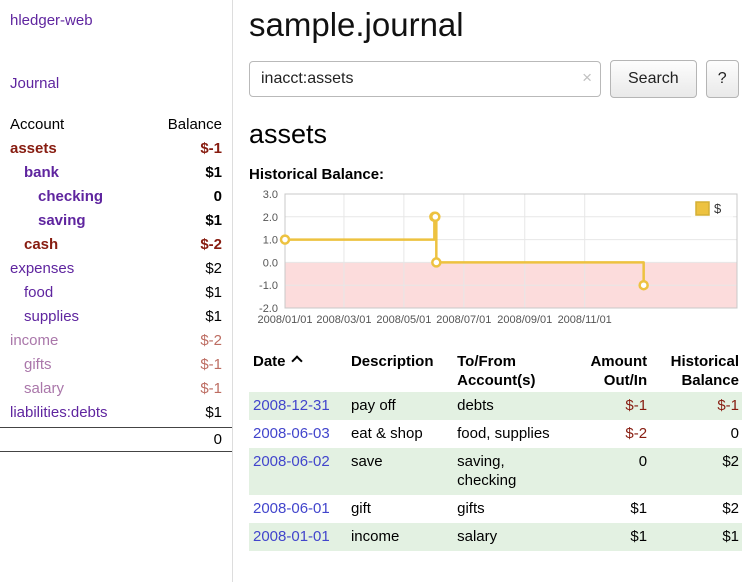 This screenshot has width=742, height=582. I want to click on svg-text: 2008/05/01, so click(403, 320).